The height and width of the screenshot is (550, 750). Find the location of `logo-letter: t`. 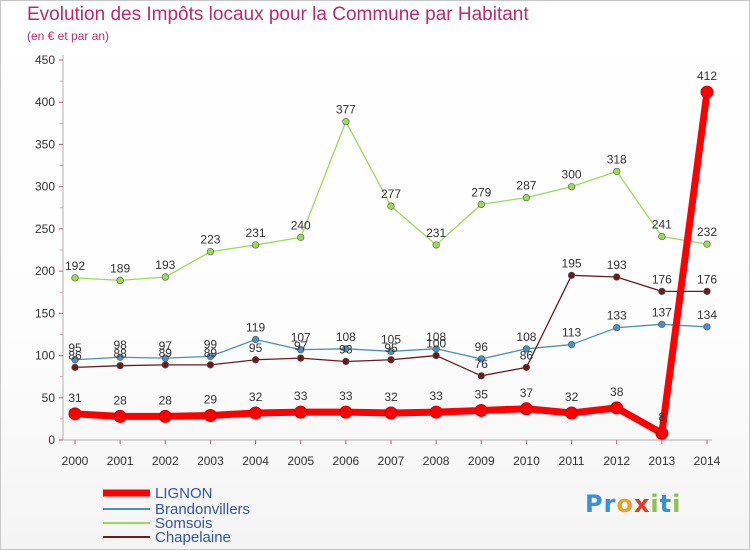

logo-letter: t is located at coordinates (666, 504).